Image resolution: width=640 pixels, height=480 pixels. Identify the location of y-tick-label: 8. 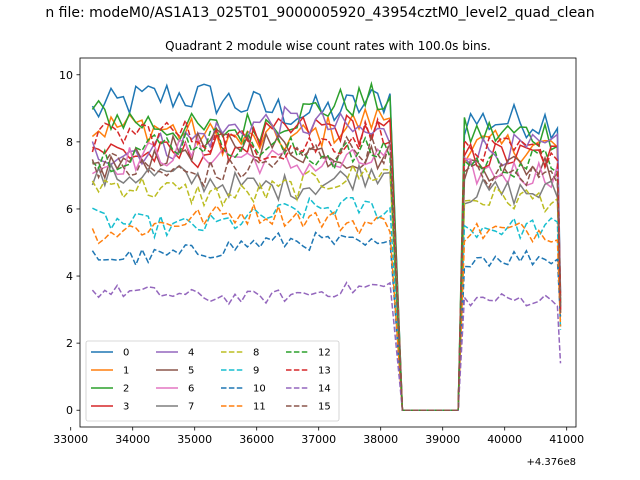
(69, 142).